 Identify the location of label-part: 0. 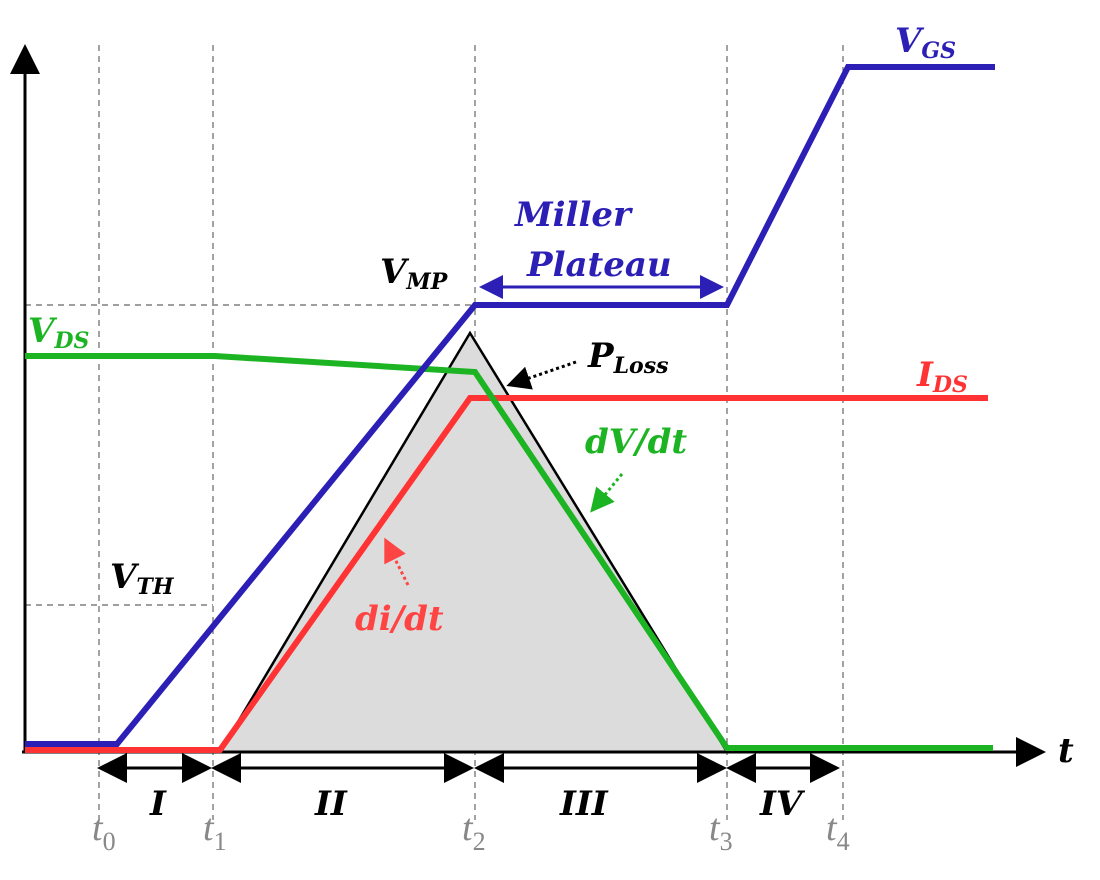
(109, 841).